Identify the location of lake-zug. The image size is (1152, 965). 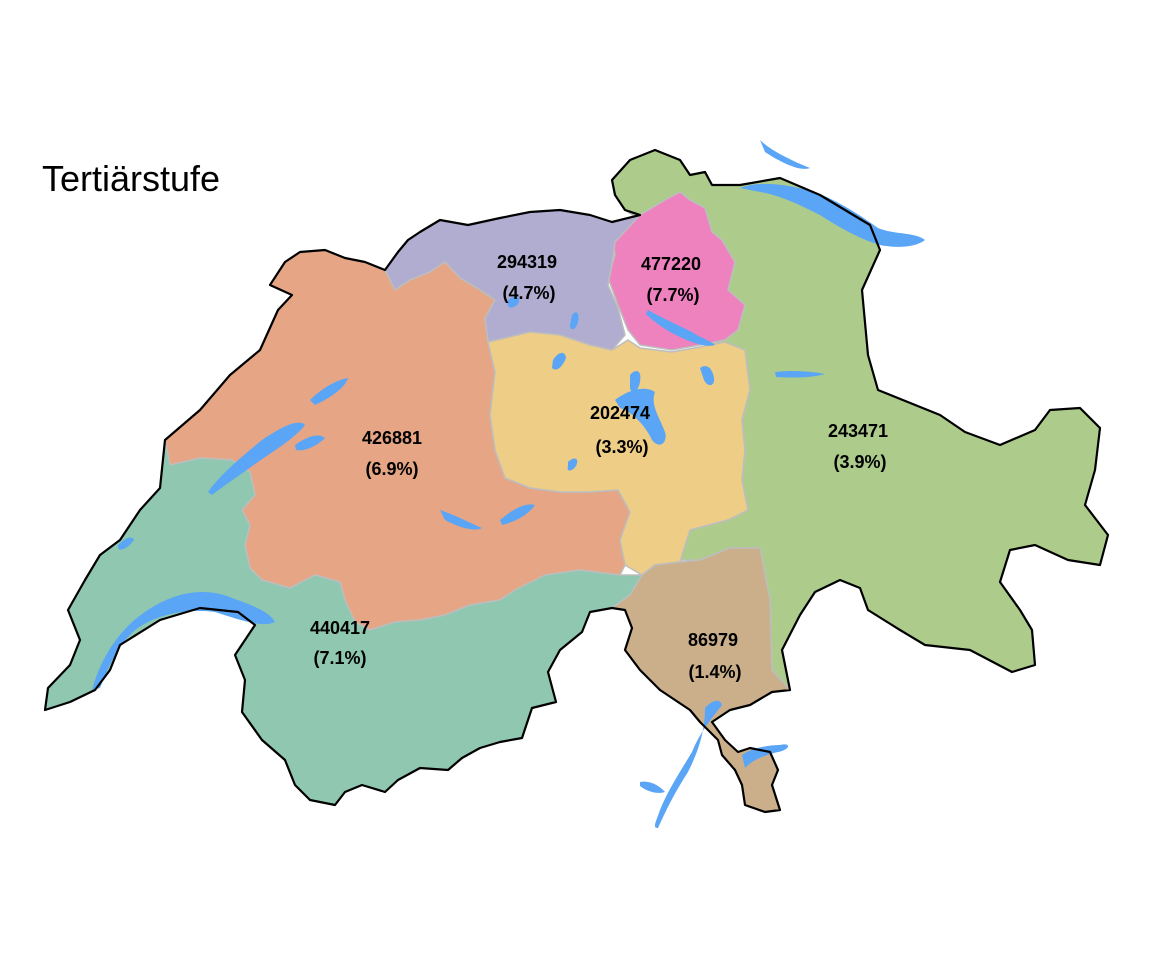
(635, 381).